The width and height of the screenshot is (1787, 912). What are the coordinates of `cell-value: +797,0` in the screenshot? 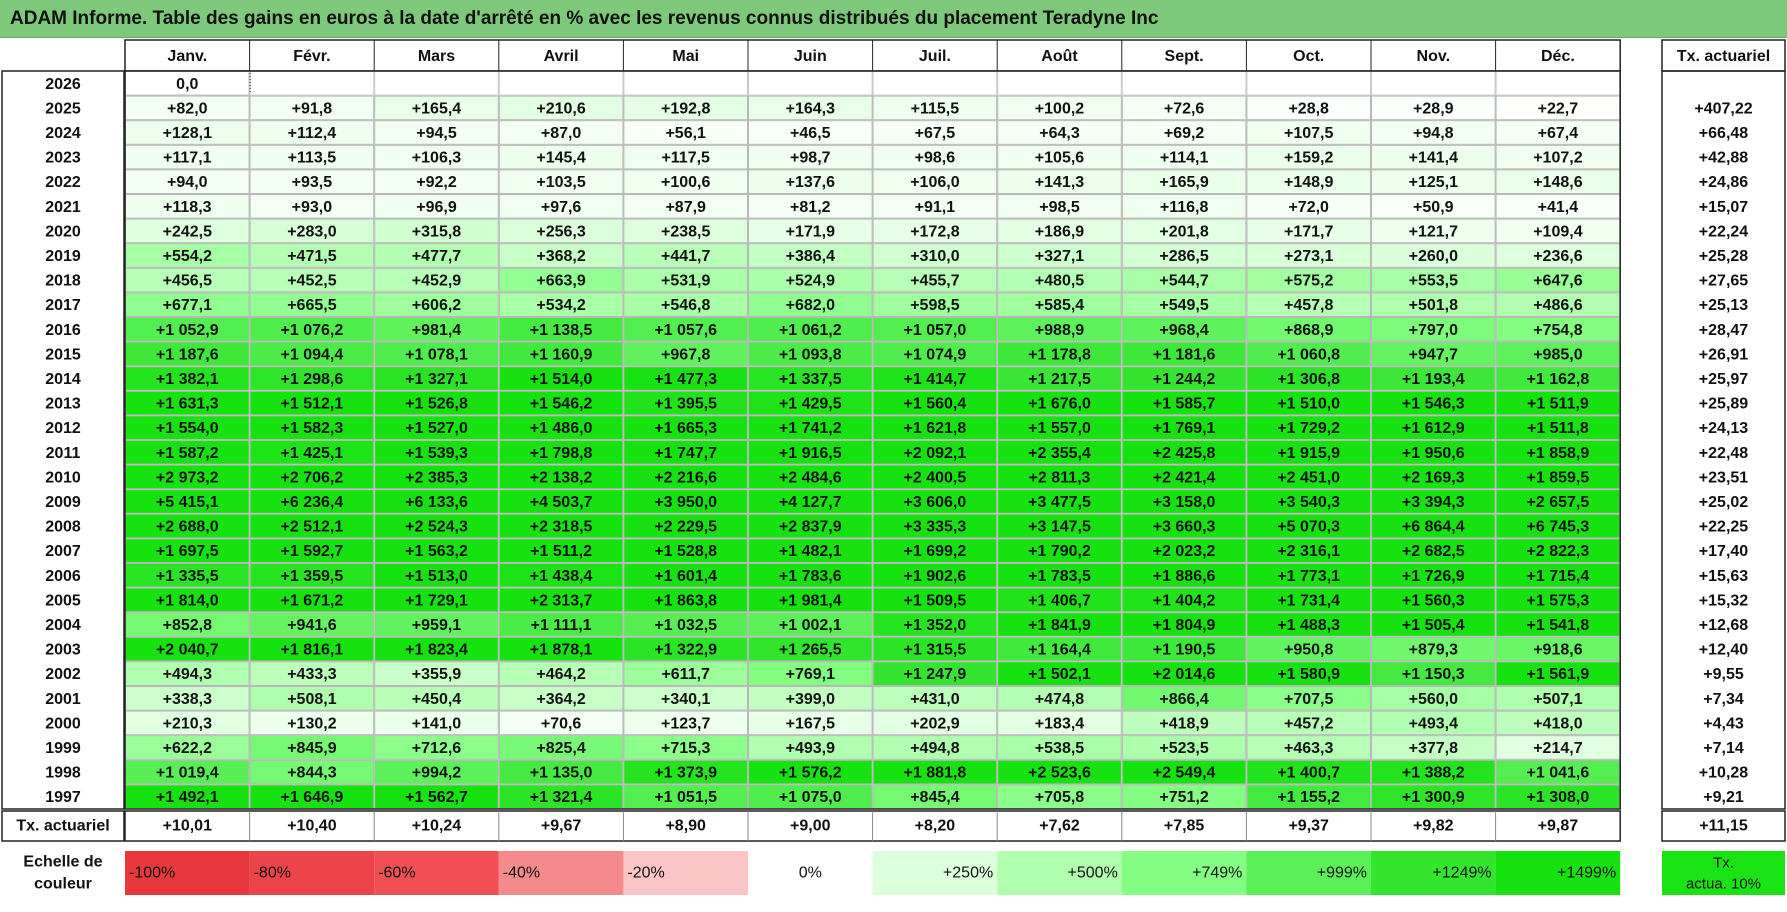 It's located at (1433, 330).